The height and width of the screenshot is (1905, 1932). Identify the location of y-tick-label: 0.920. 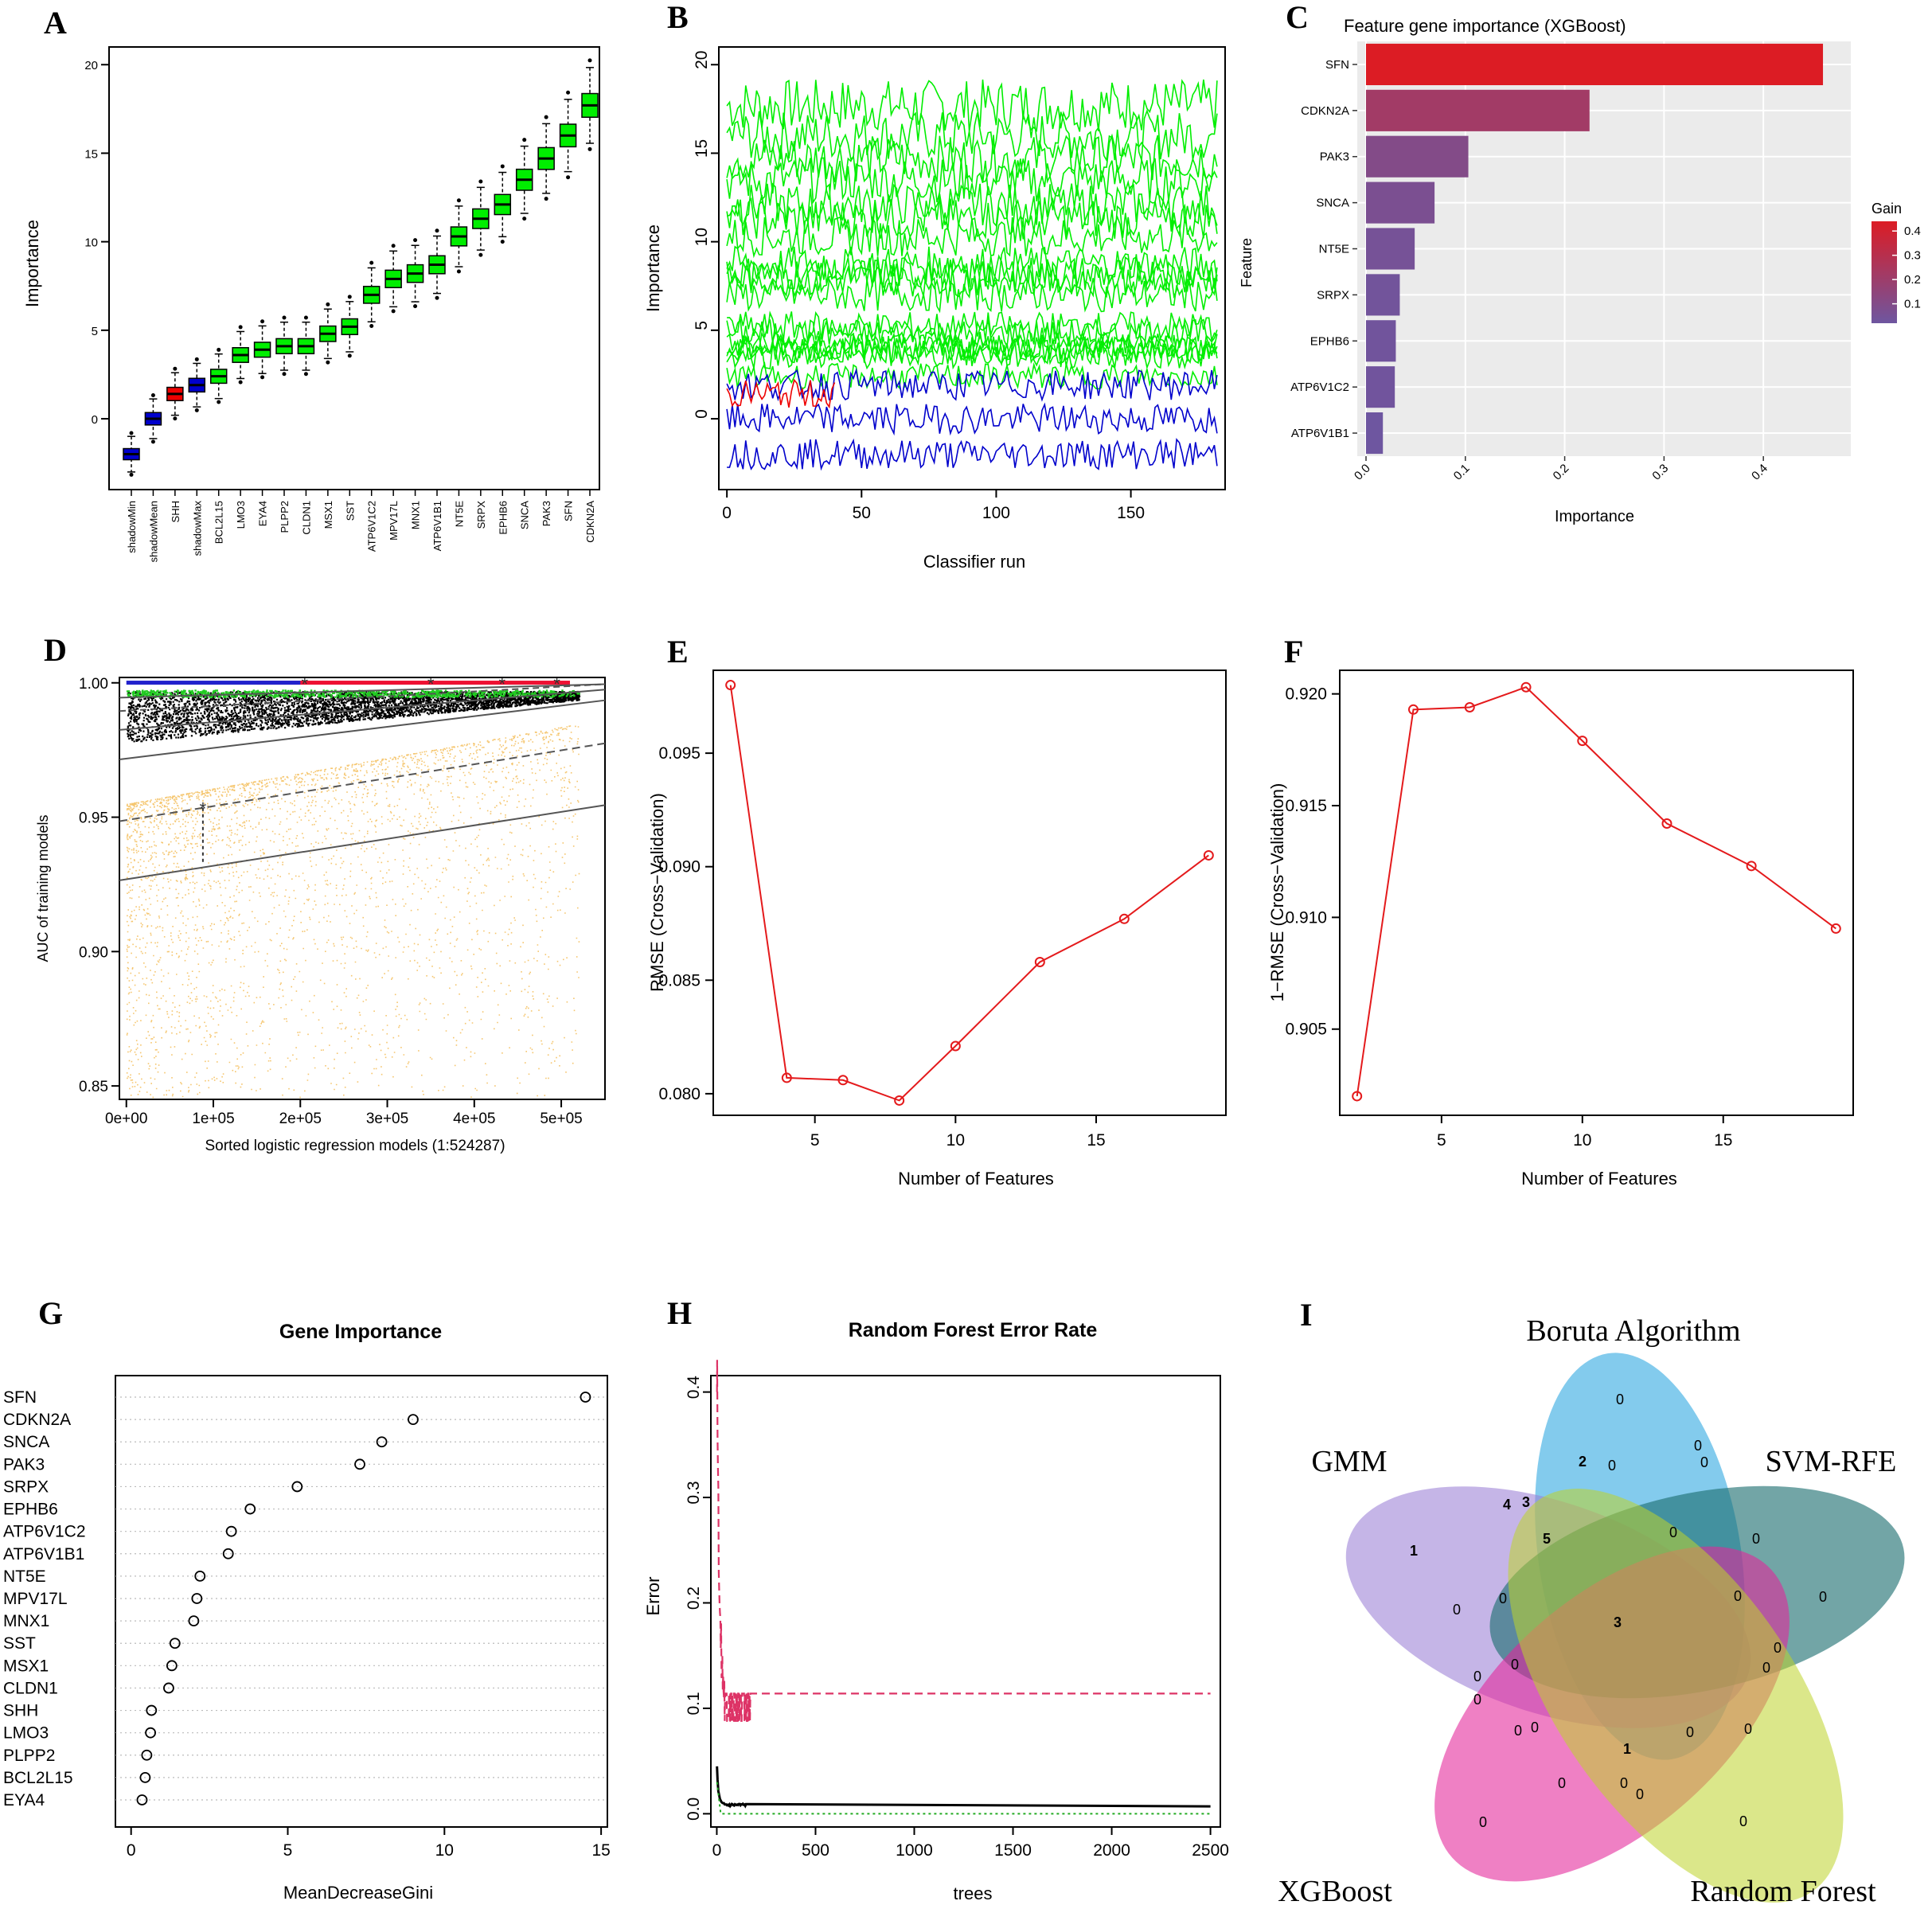
(1306, 695).